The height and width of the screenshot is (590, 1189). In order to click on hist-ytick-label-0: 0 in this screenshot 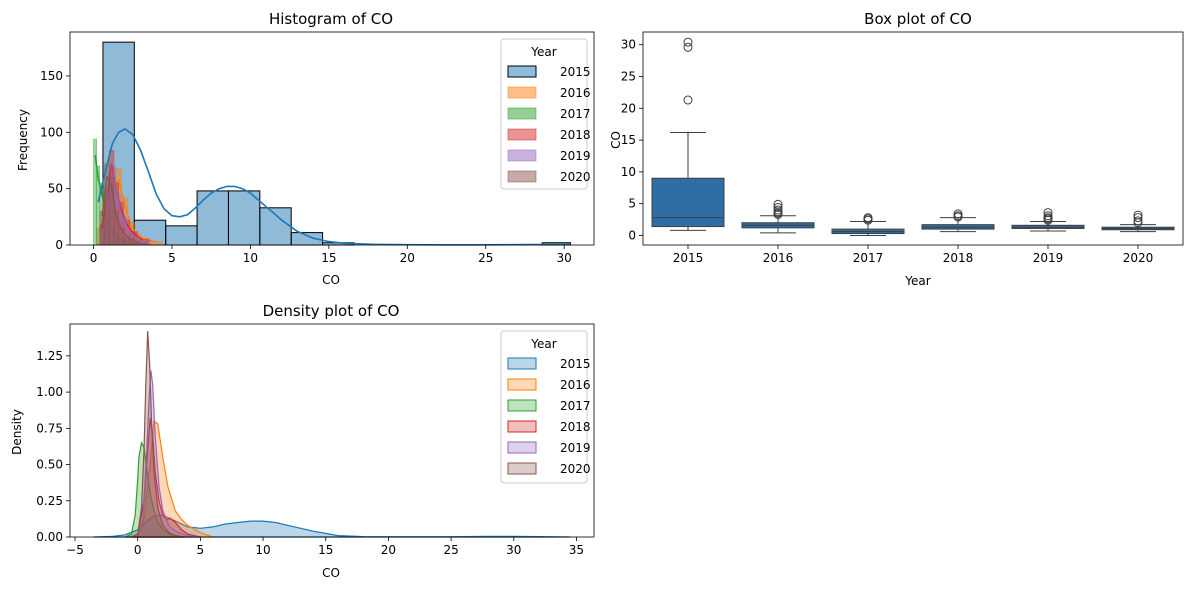, I will do `click(59, 245)`.